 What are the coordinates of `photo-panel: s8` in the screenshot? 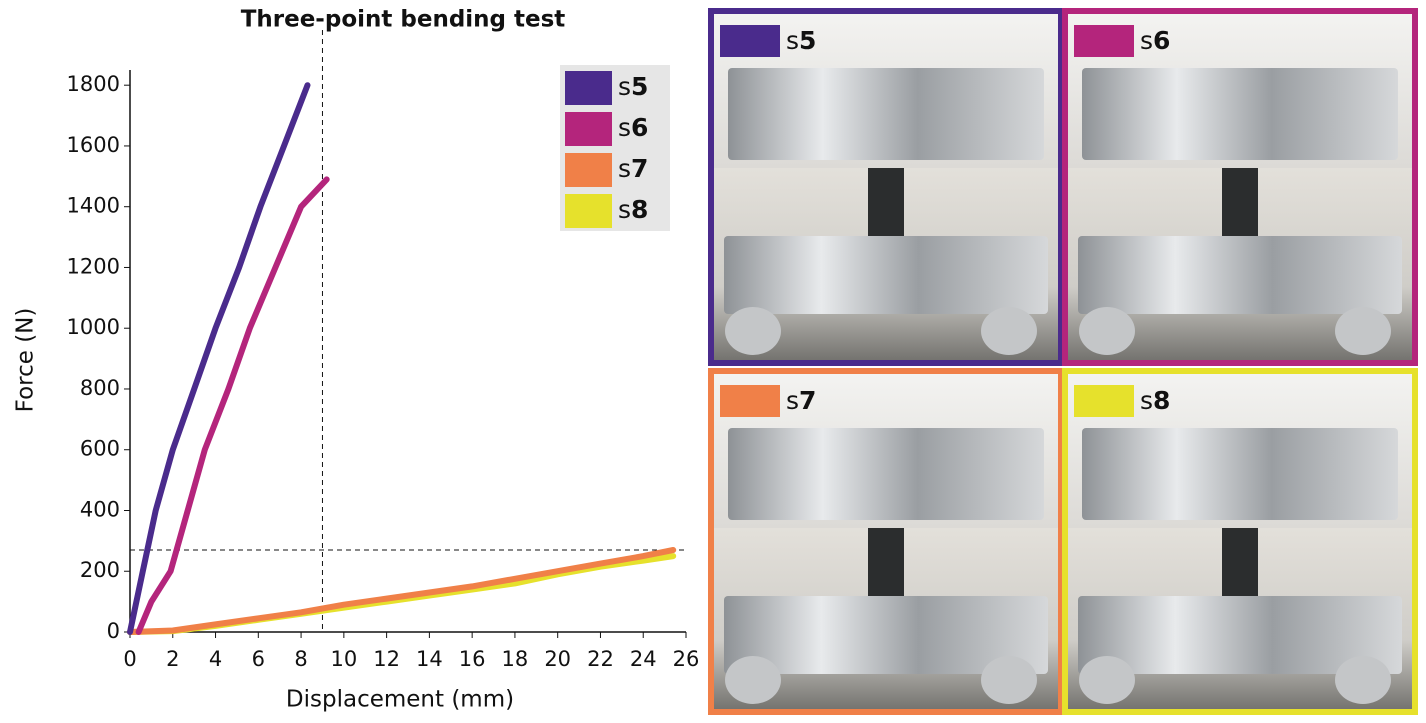 It's located at (1240, 541).